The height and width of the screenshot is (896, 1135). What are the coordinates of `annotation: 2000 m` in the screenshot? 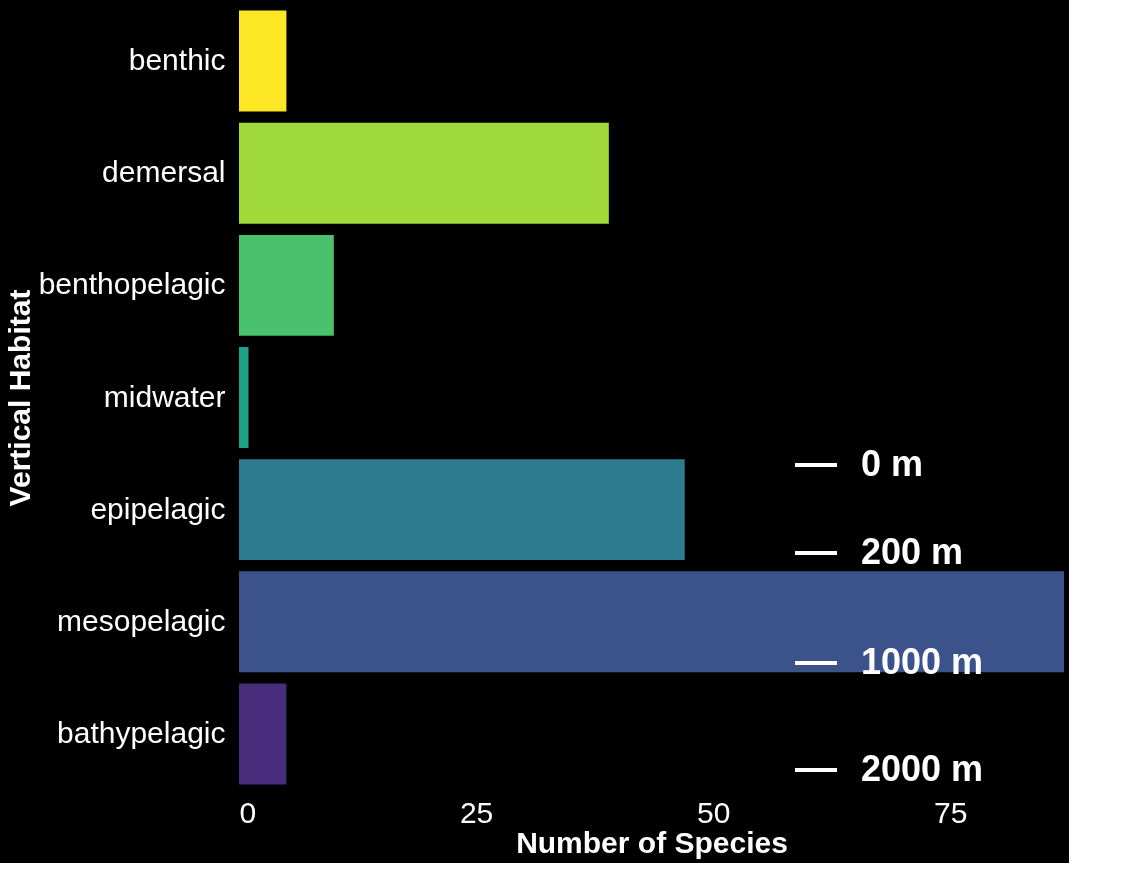 It's located at (922, 768).